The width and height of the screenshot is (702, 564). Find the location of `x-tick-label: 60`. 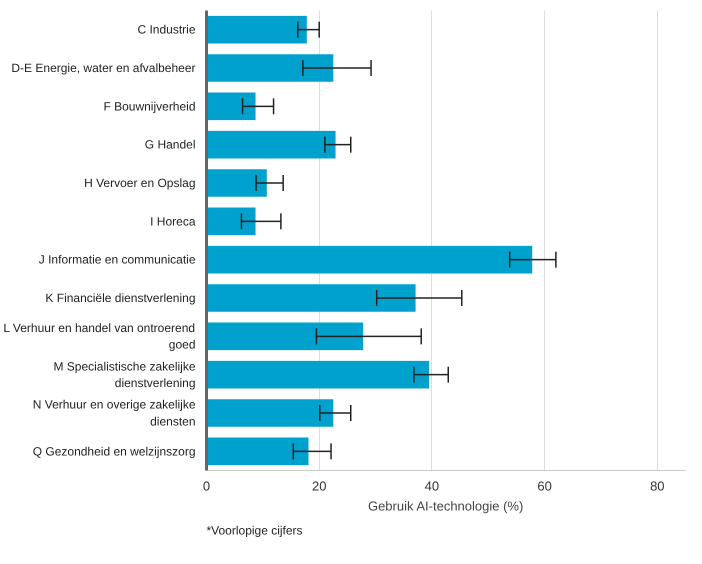

x-tick-label: 60 is located at coordinates (544, 486).